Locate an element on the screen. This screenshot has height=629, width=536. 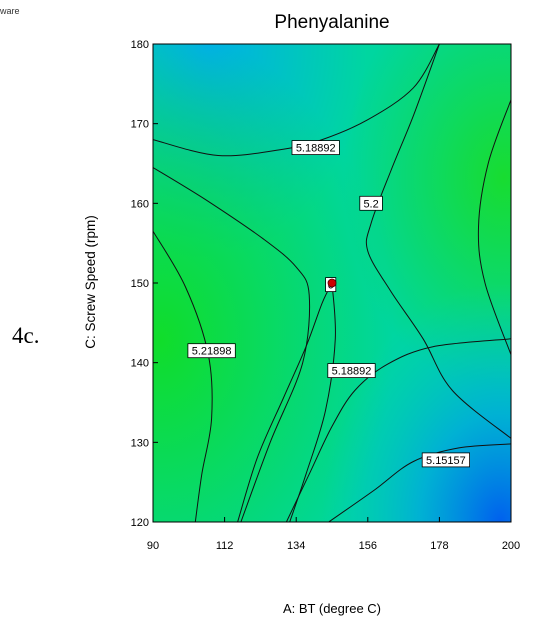
x-tick-label: 178 is located at coordinates (439, 546).